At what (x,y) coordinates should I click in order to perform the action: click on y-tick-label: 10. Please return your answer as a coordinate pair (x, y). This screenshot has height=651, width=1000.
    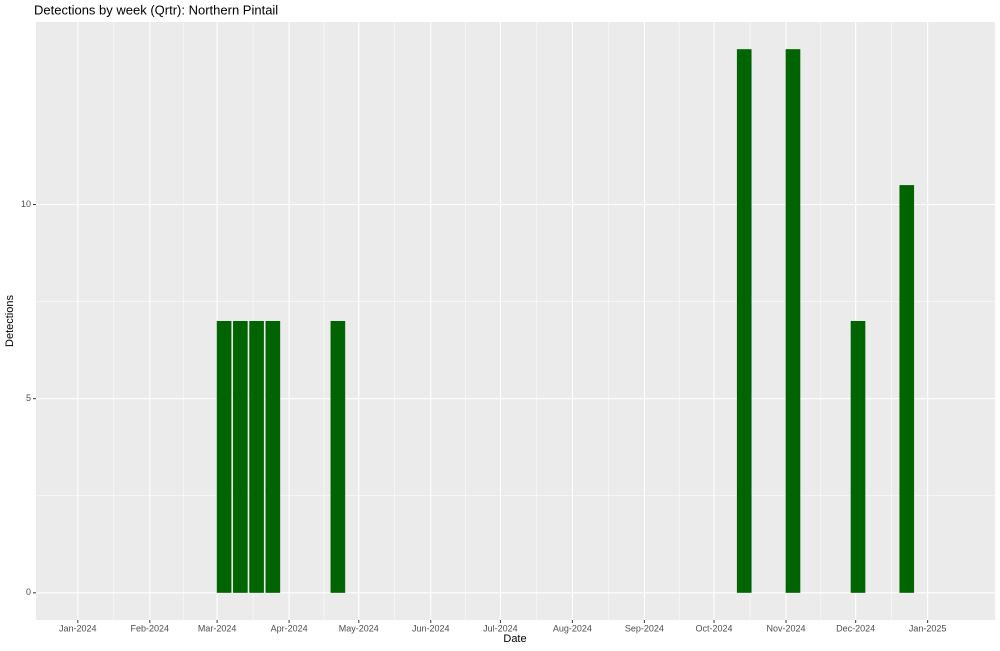
    Looking at the image, I should click on (26, 204).